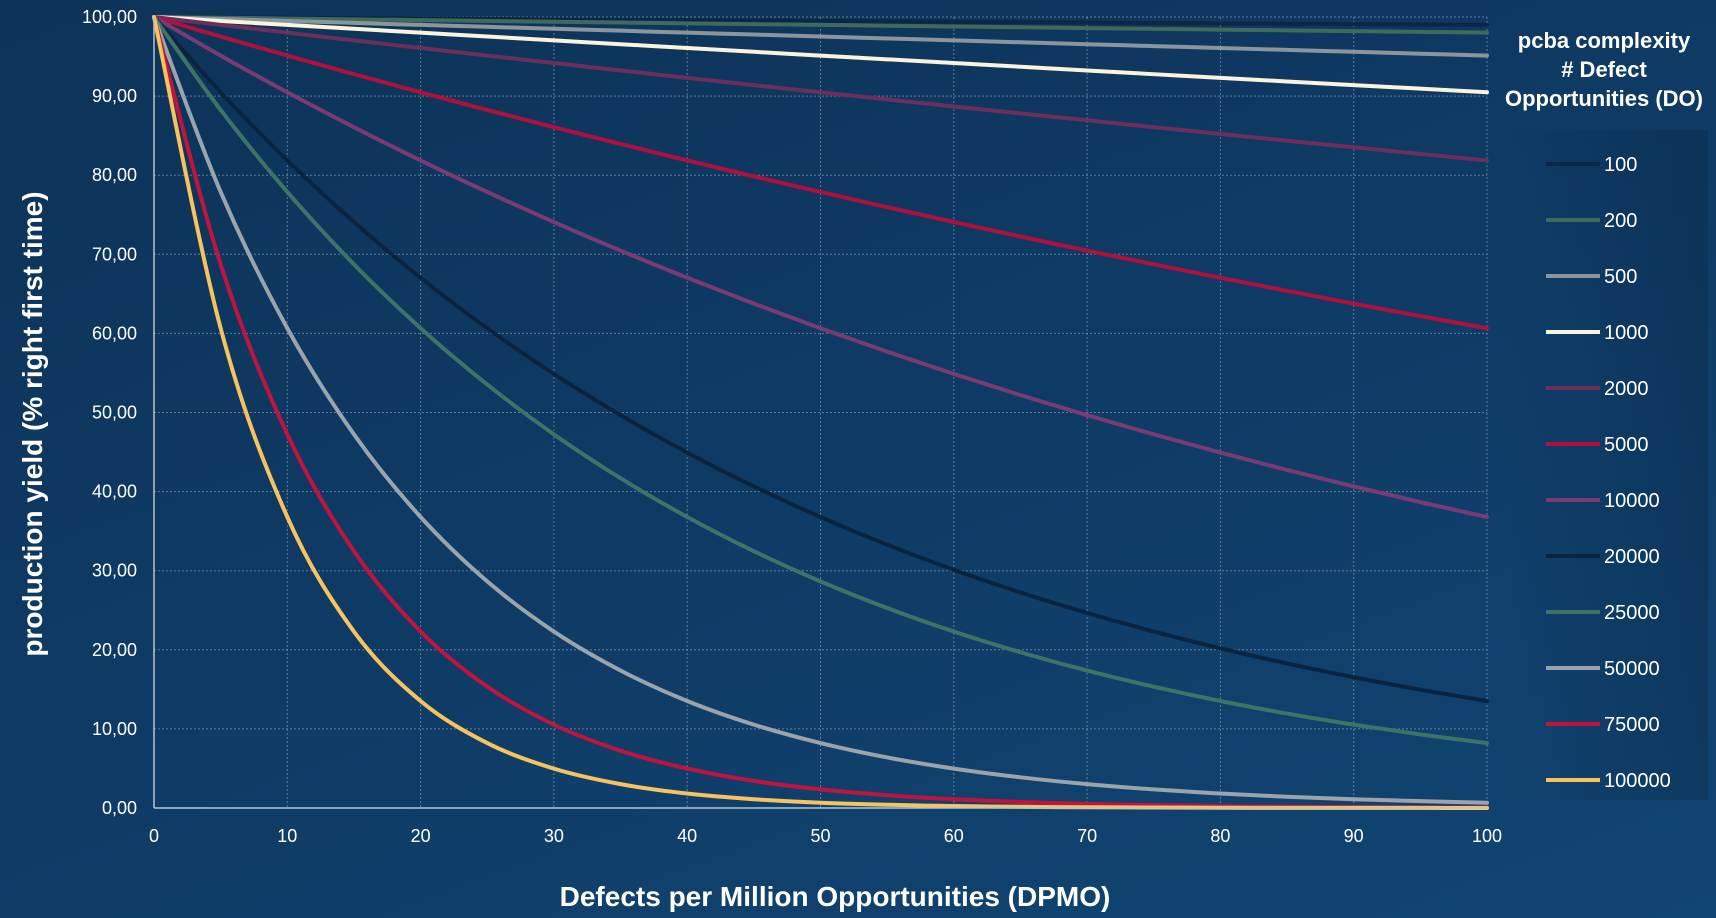 This screenshot has width=1716, height=918. What do you see at coordinates (1604, 98) in the screenshot?
I see `legend-title-line-3: Opportunities (DO)` at bounding box center [1604, 98].